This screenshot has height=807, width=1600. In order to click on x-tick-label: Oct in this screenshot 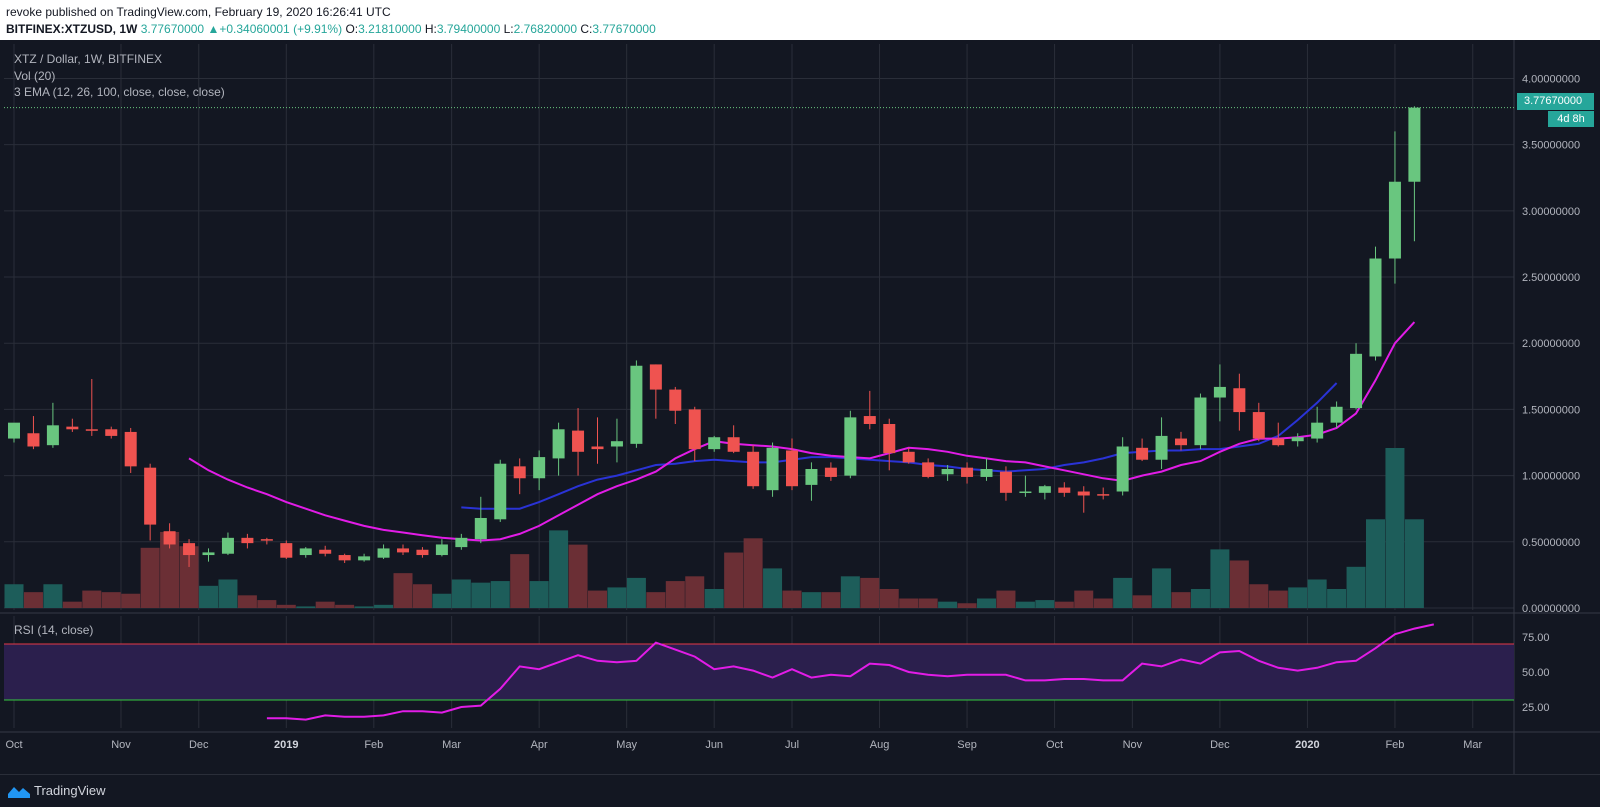, I will do `click(1054, 745)`.